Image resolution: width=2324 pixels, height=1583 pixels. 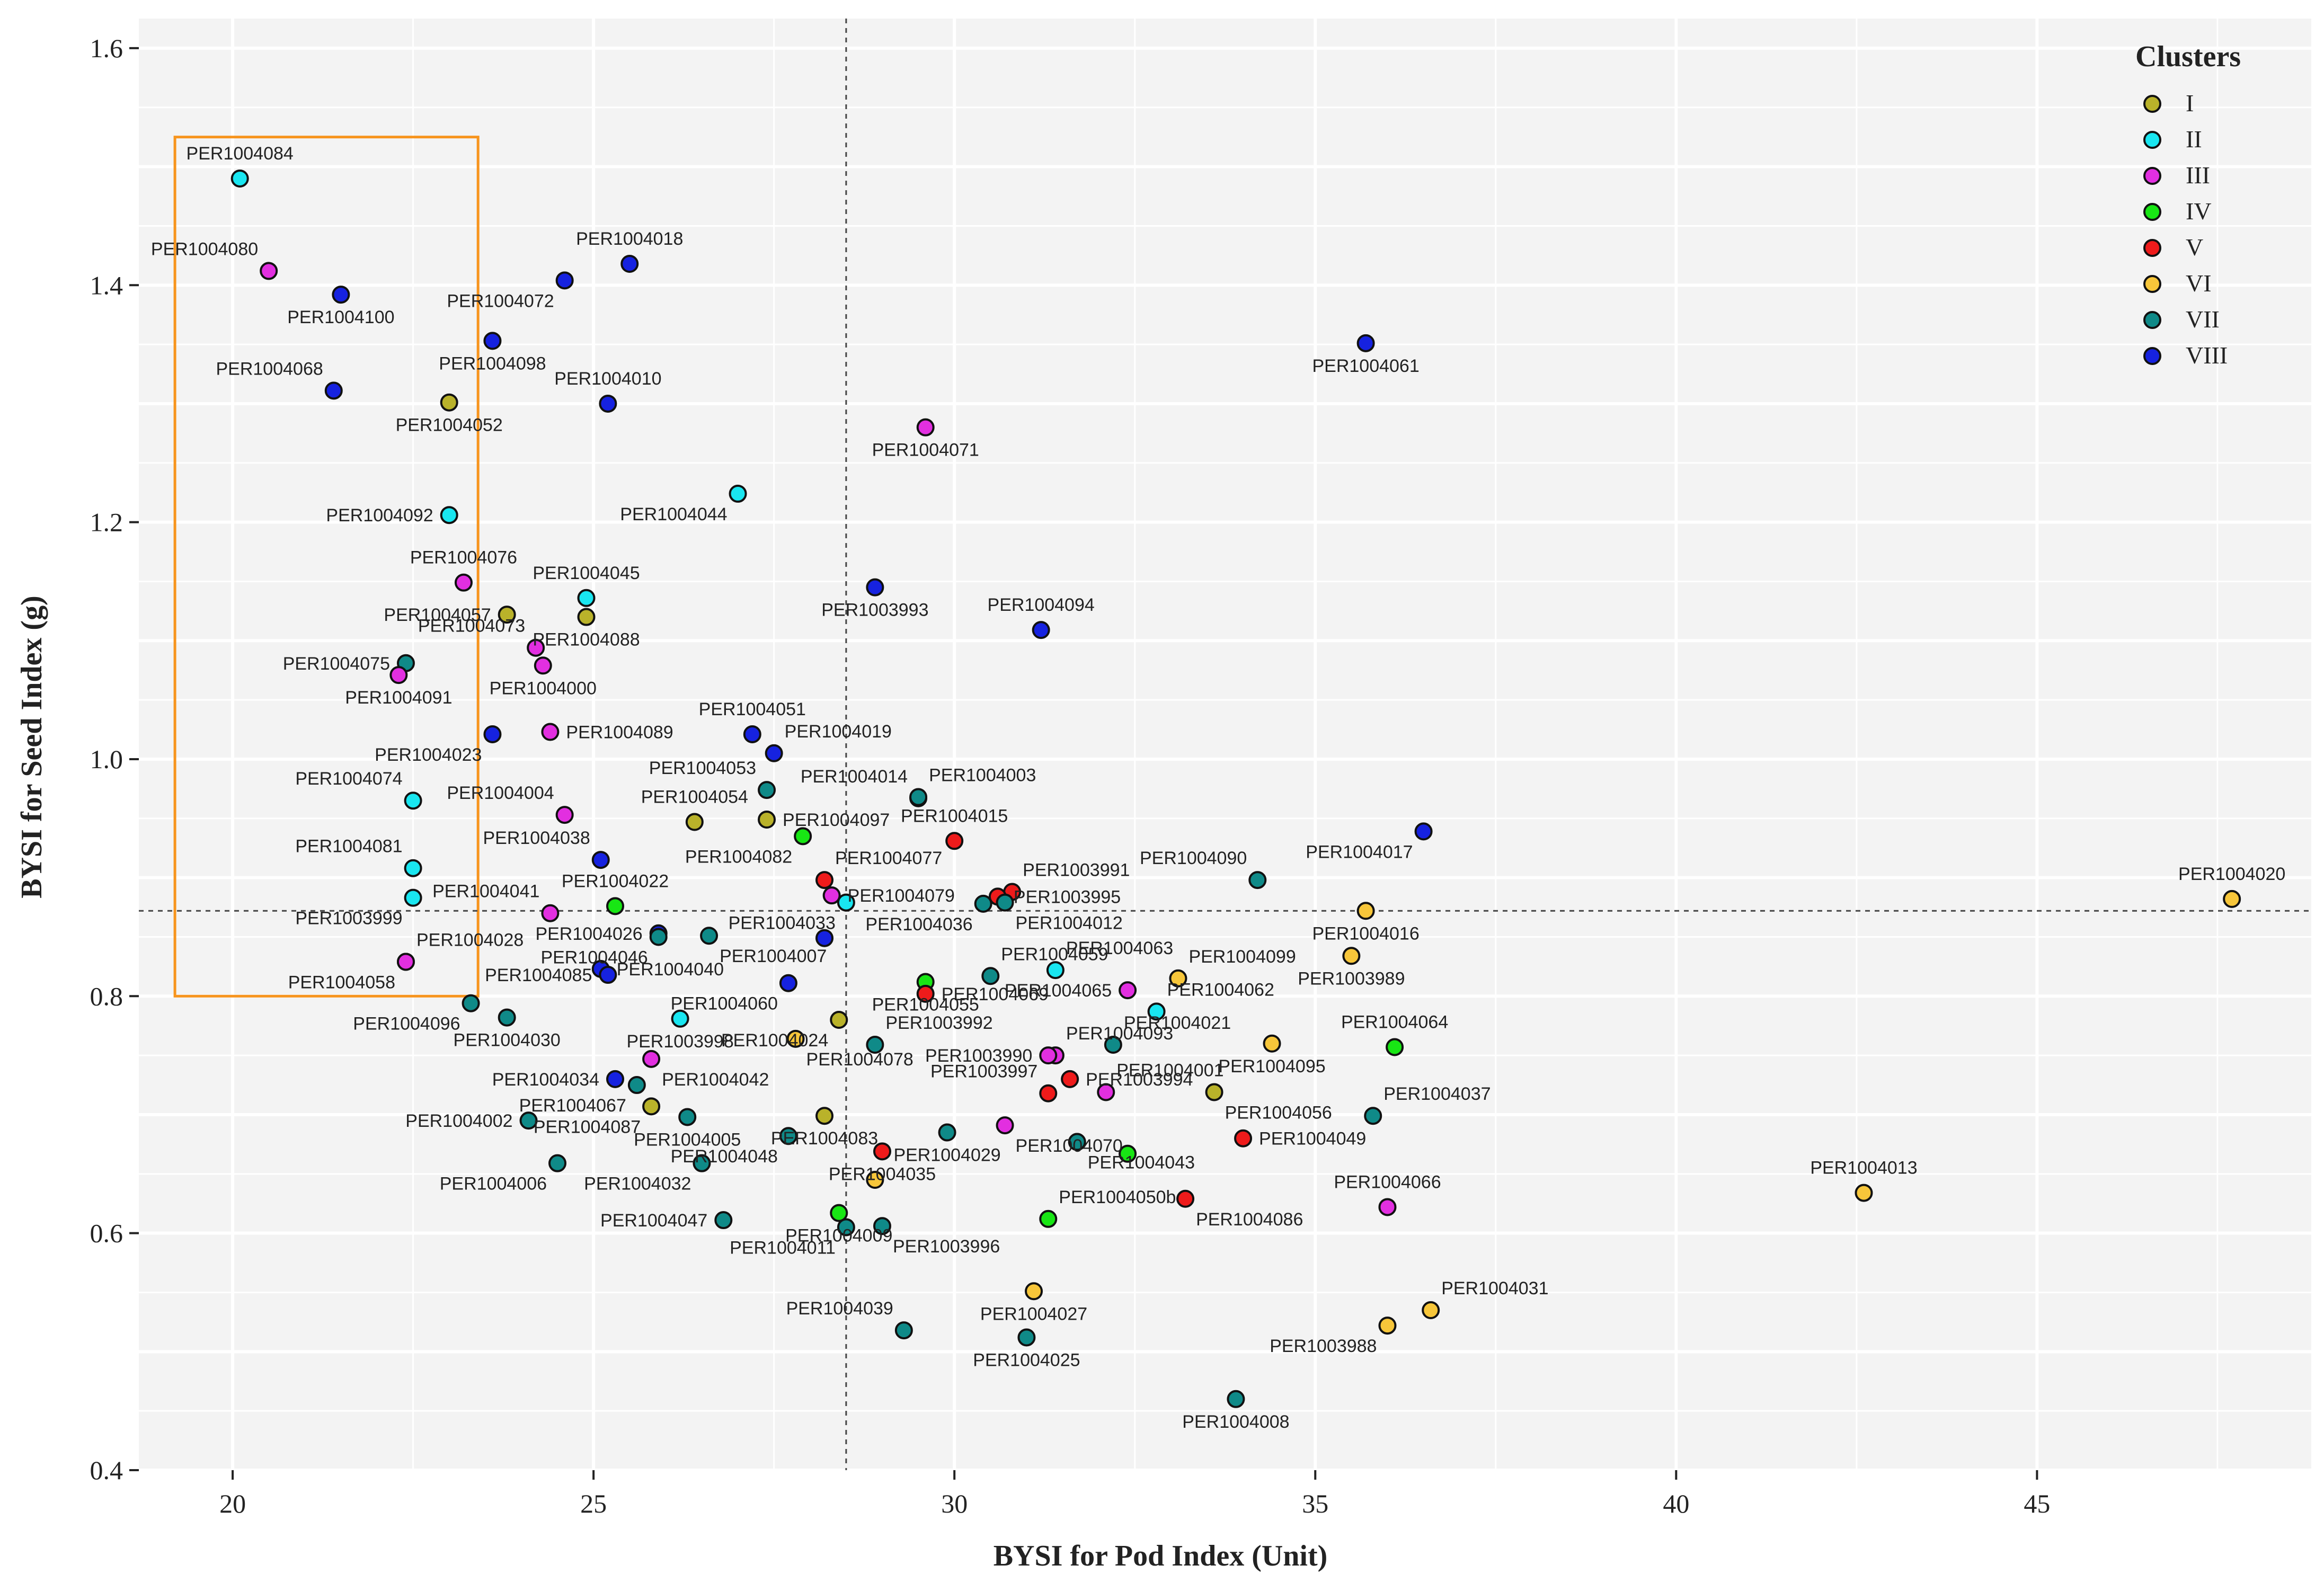 I want to click on point-label: PER1004052, so click(x=449, y=425).